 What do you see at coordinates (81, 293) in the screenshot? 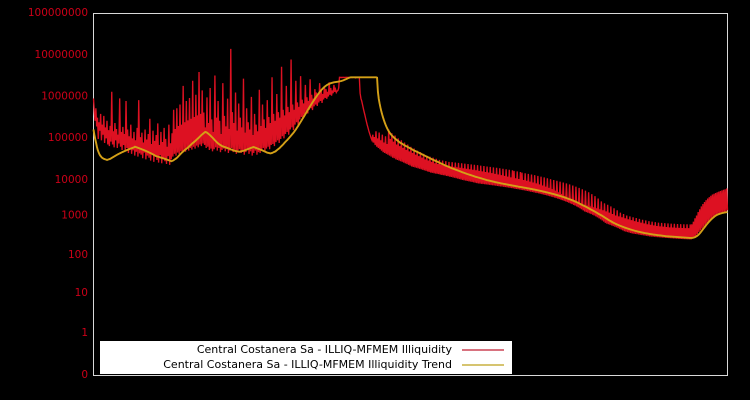
I see `y-axis-tick-label: 10` at bounding box center [81, 293].